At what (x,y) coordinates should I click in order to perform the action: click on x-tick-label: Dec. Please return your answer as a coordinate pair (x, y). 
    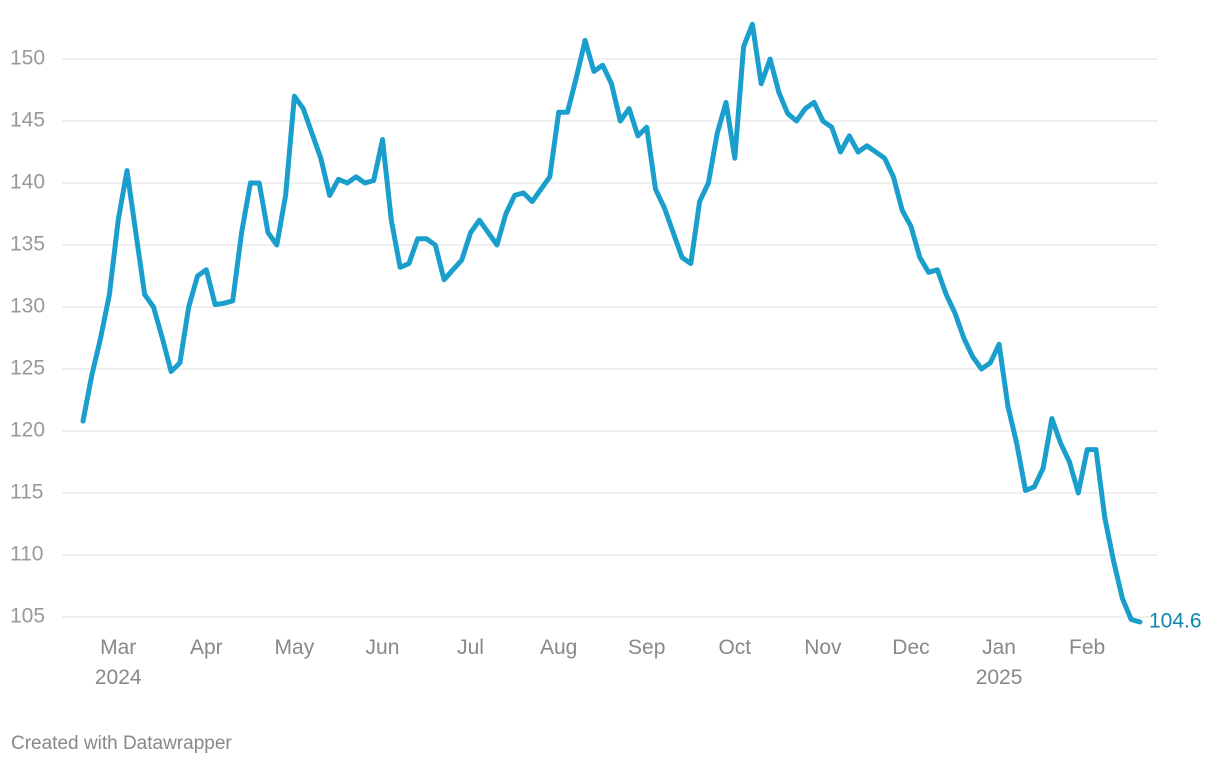
    Looking at the image, I should click on (911, 647).